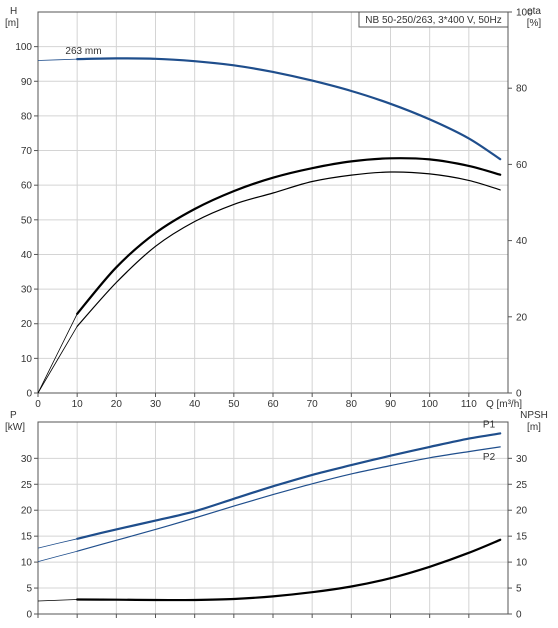  What do you see at coordinates (522, 165) in the screenshot?
I see `right-tick-label: 60` at bounding box center [522, 165].